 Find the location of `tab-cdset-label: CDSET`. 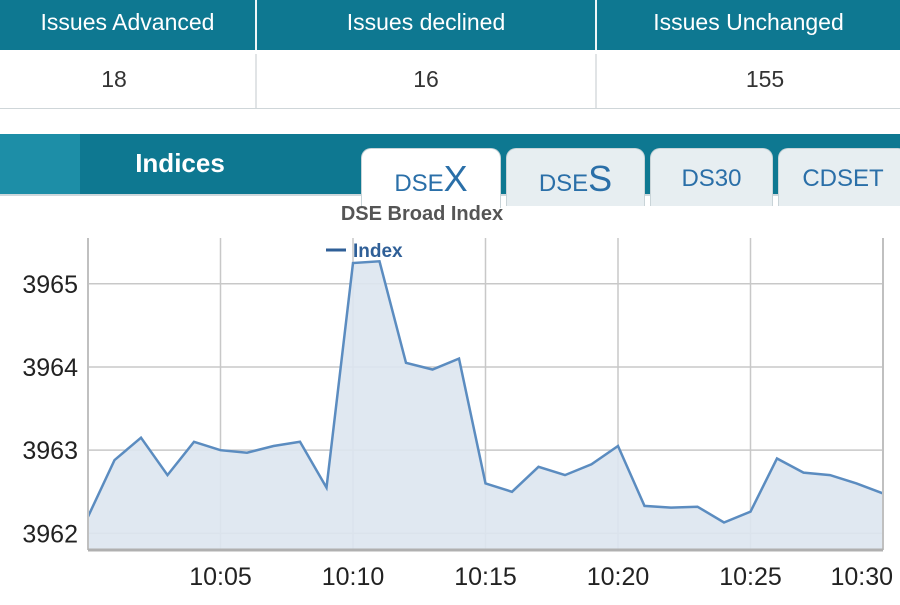

tab-cdset-label: CDSET is located at coordinates (843, 178).